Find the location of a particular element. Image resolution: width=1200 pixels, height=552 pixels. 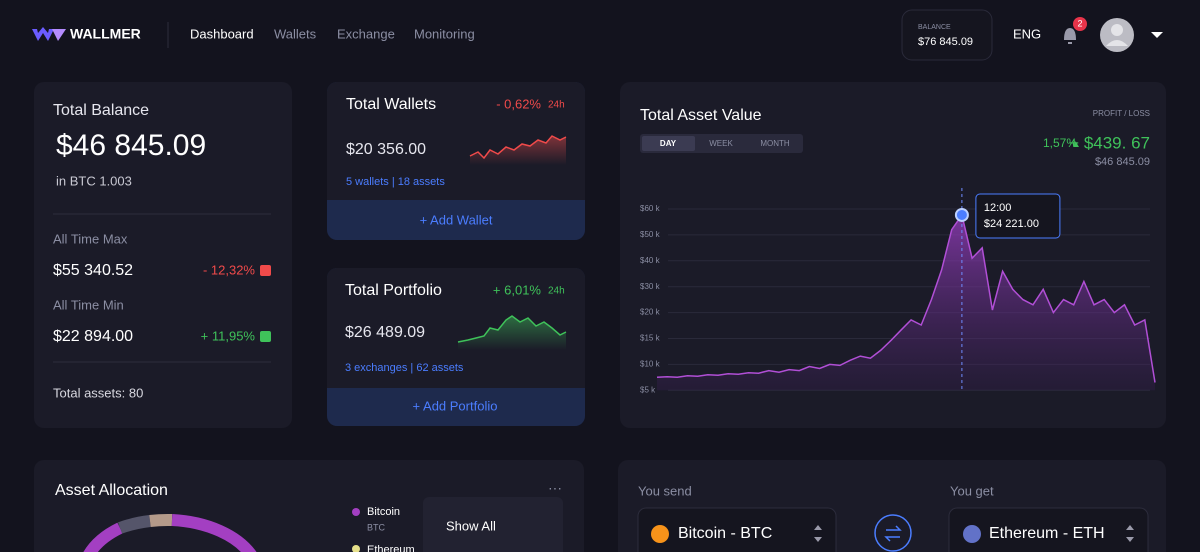

legend-name: Ethereum is located at coordinates (391, 548).